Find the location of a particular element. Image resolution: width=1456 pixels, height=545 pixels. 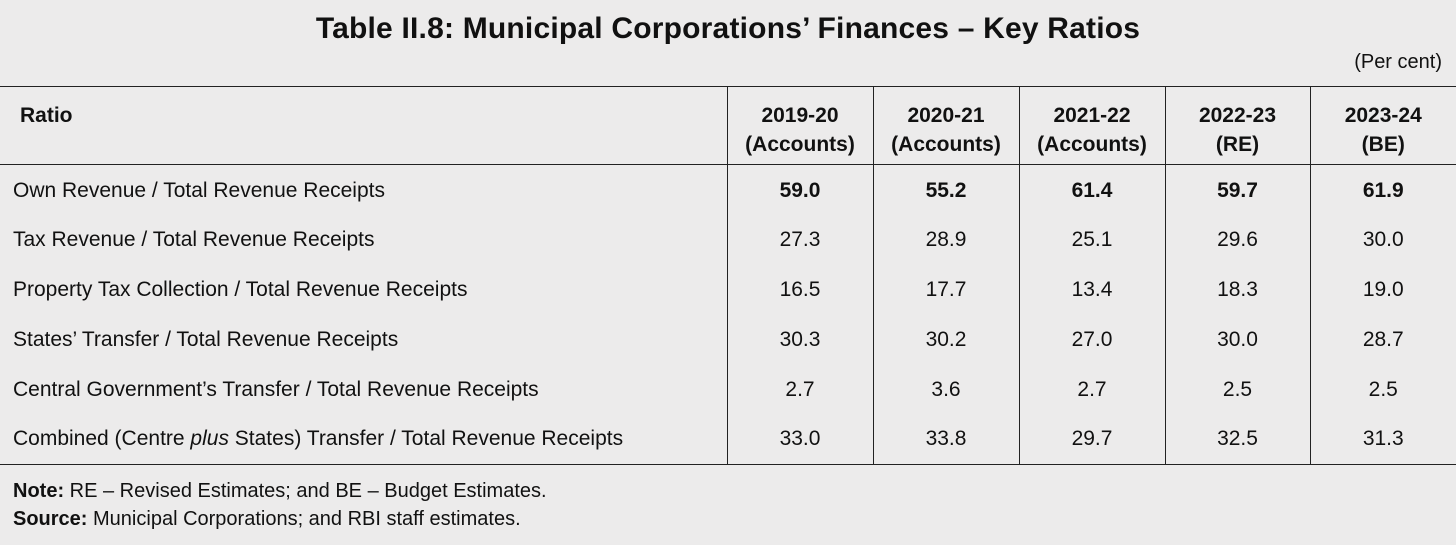

cell-value: 13.4 is located at coordinates (1091, 289).